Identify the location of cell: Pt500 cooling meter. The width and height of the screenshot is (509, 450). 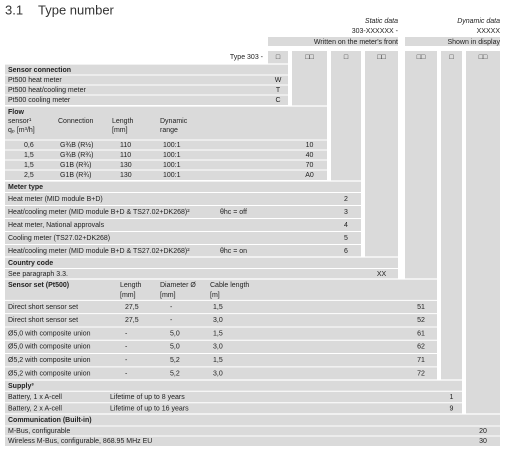
(39, 100).